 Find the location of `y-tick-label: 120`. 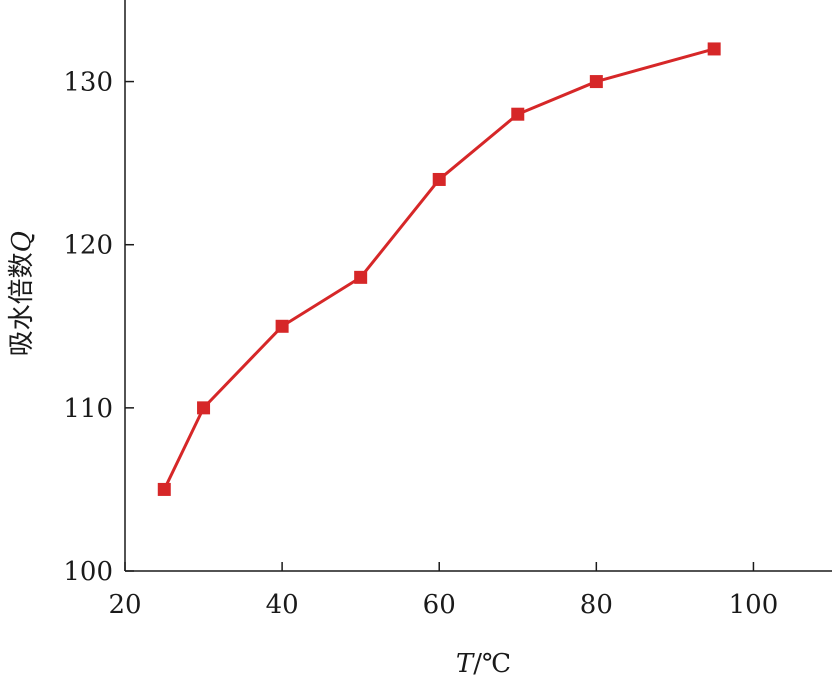

y-tick-label: 120 is located at coordinates (88, 246).